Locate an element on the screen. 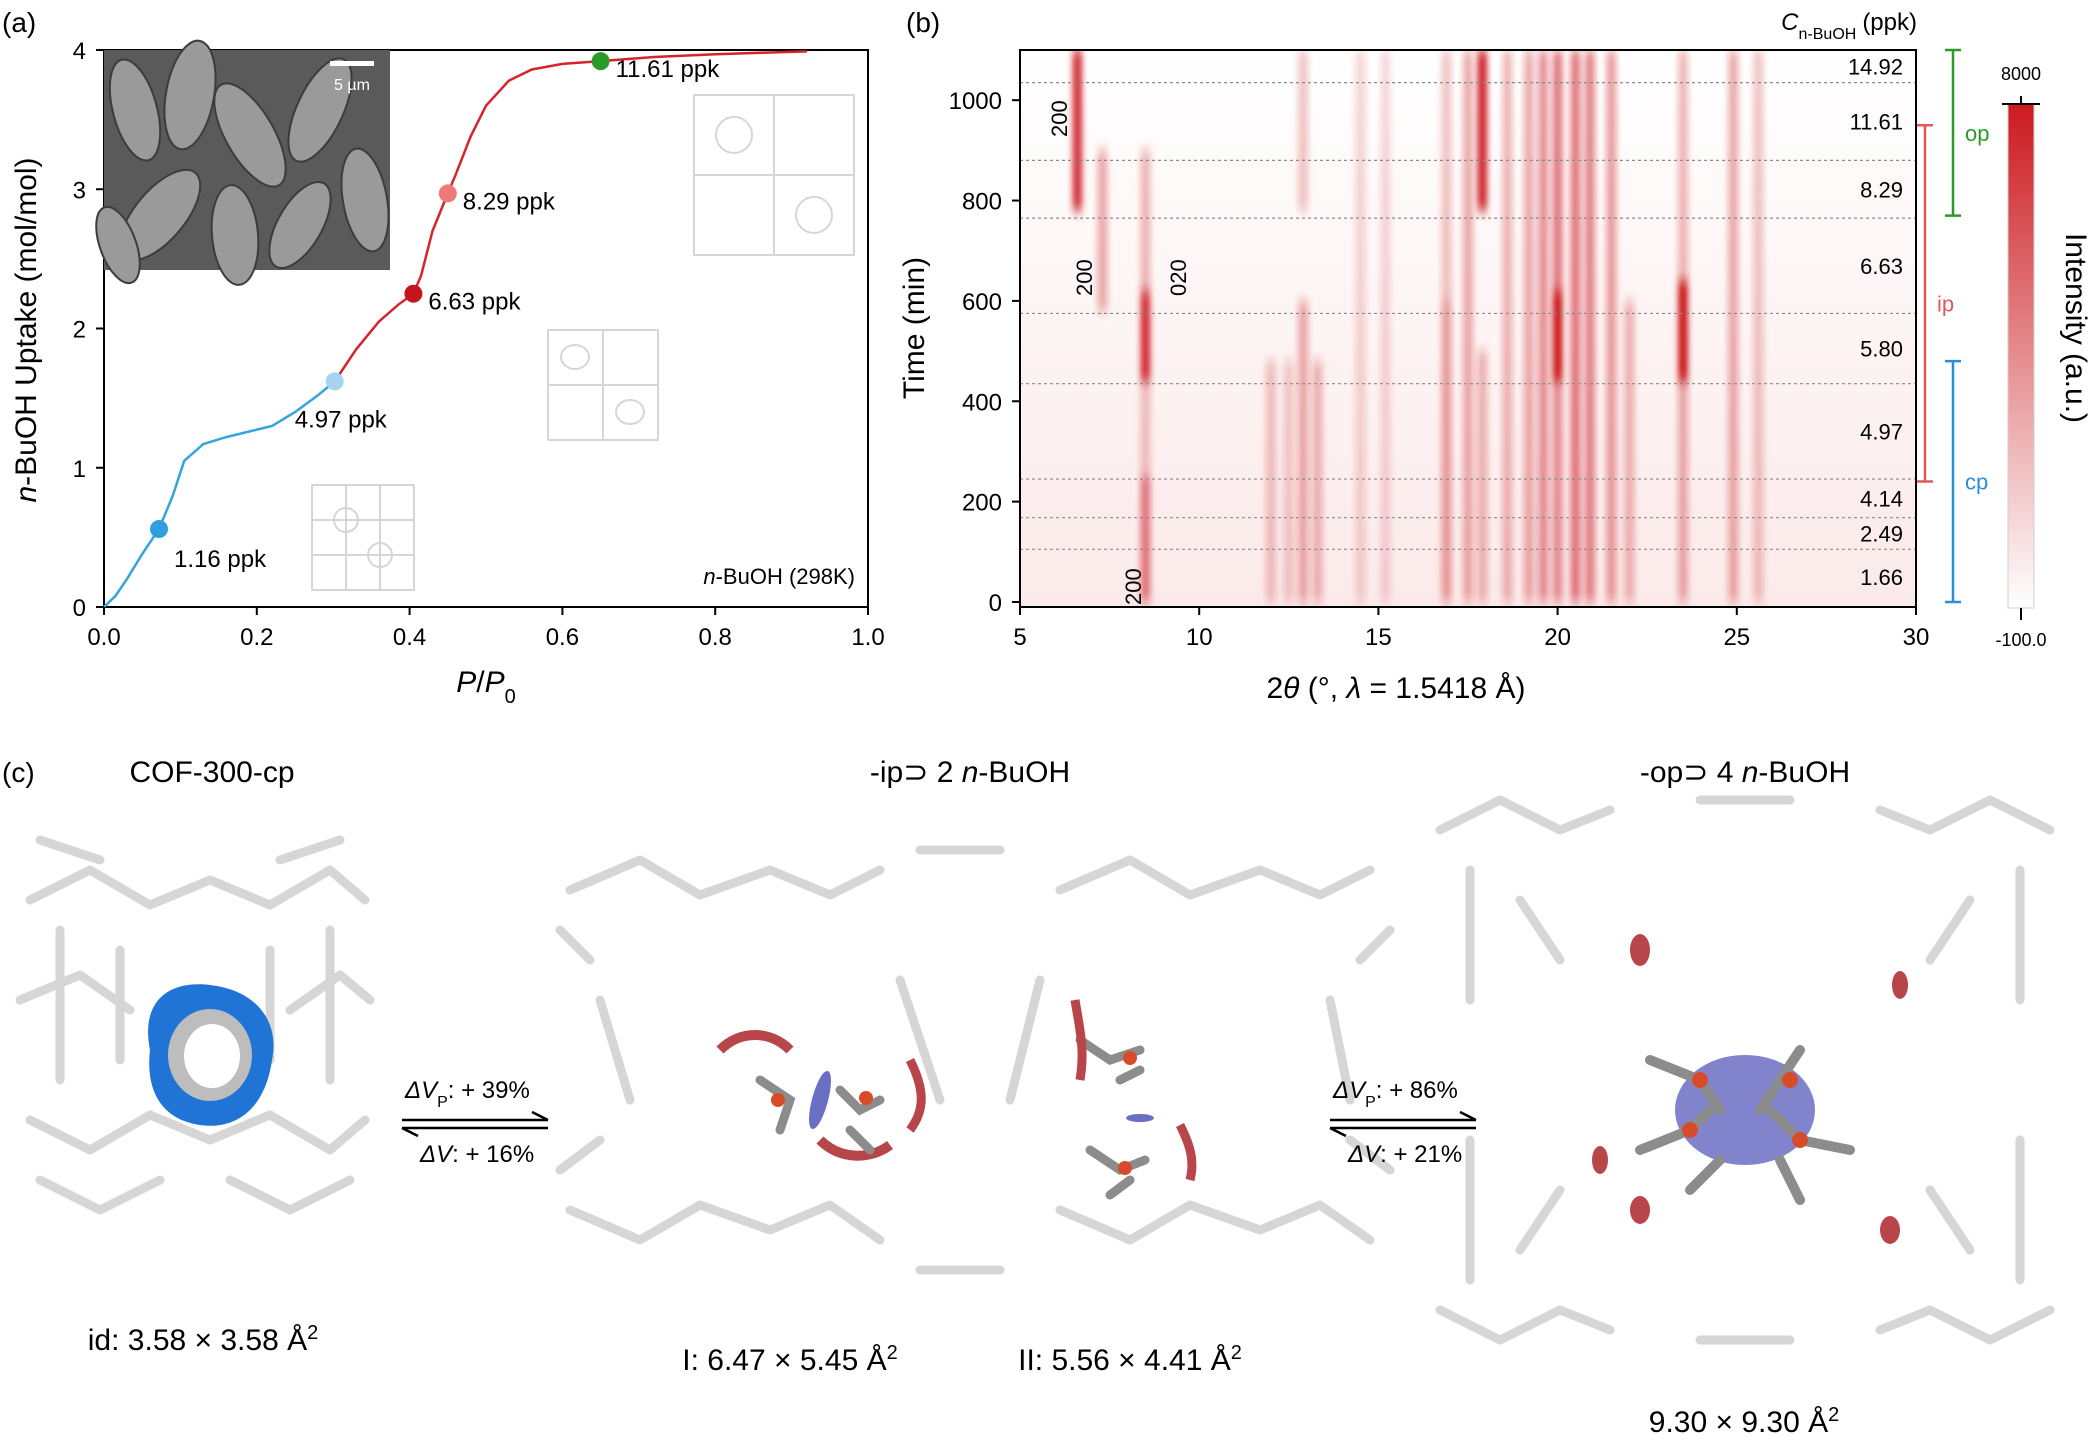 The height and width of the screenshot is (1441, 2092). y-axis-title: Time (min) is located at coordinates (914, 328).